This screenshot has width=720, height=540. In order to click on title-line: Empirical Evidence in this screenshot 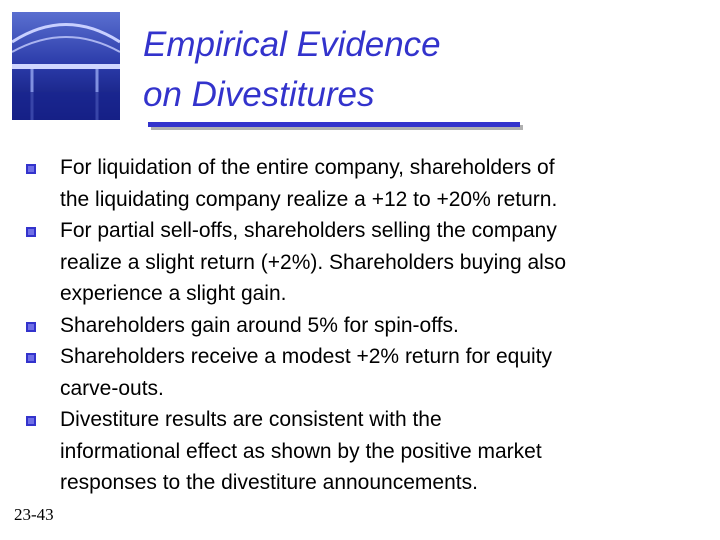, I will do `click(292, 44)`.